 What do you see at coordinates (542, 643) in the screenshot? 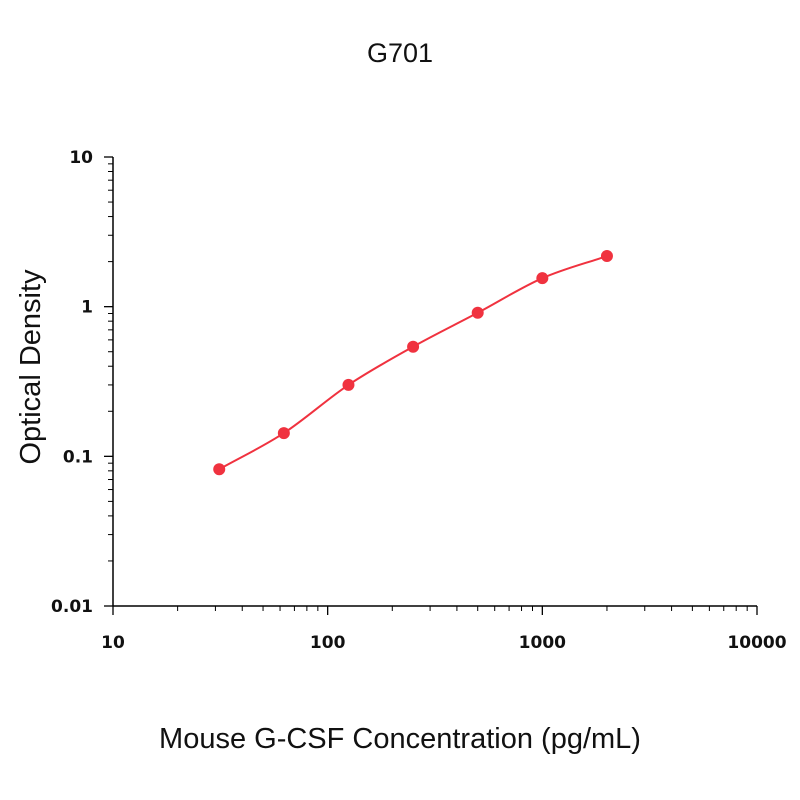
I see `x-tick-label: 1000` at bounding box center [542, 643].